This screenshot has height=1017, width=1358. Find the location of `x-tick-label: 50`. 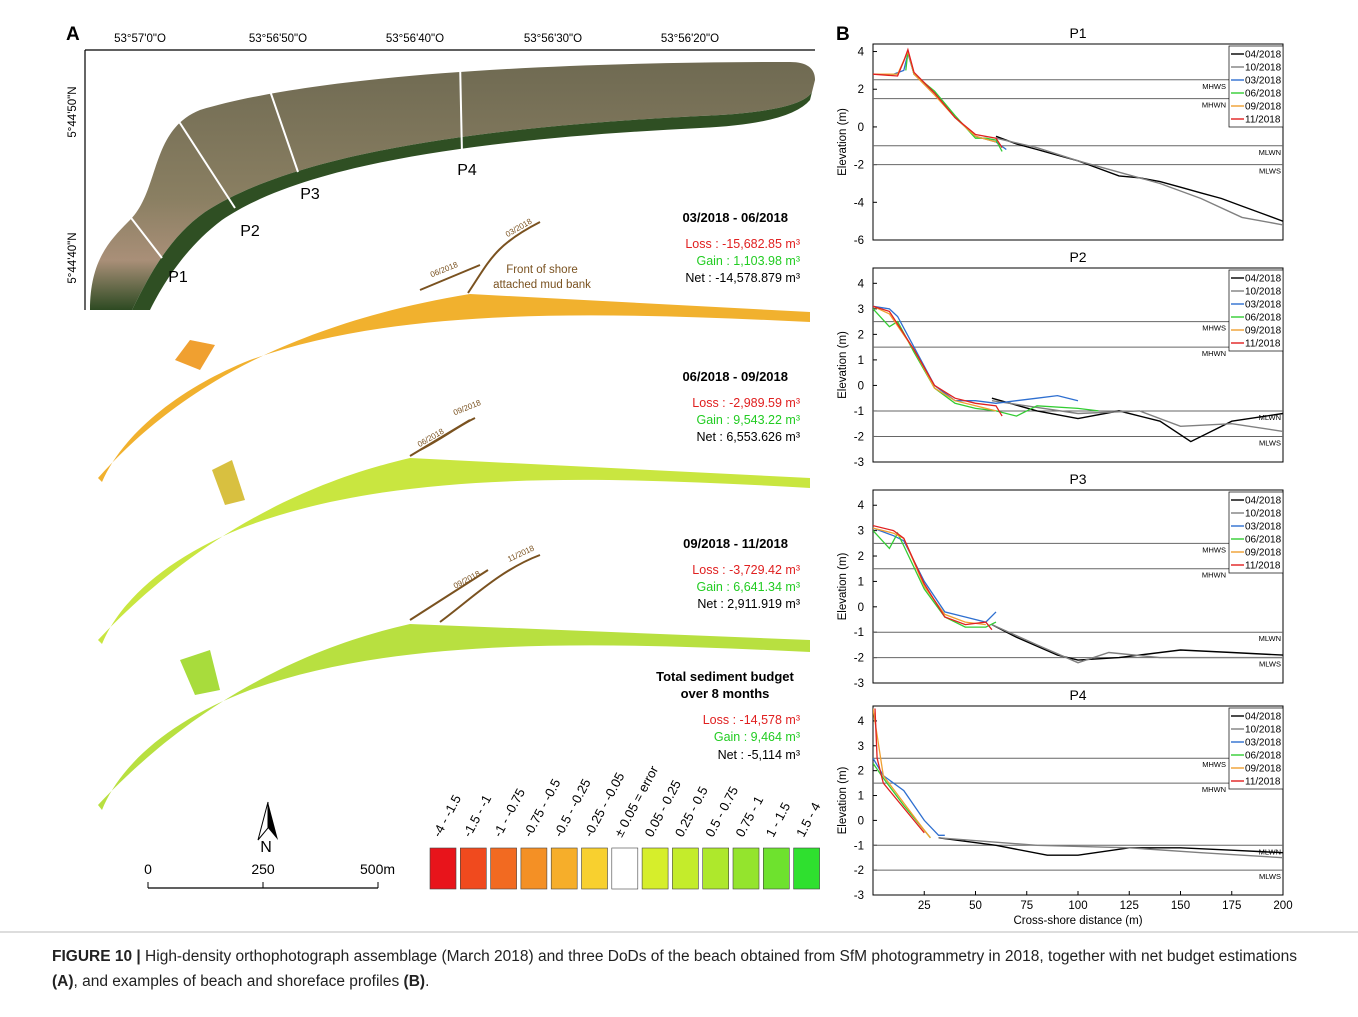

x-tick-label: 50 is located at coordinates (975, 906).